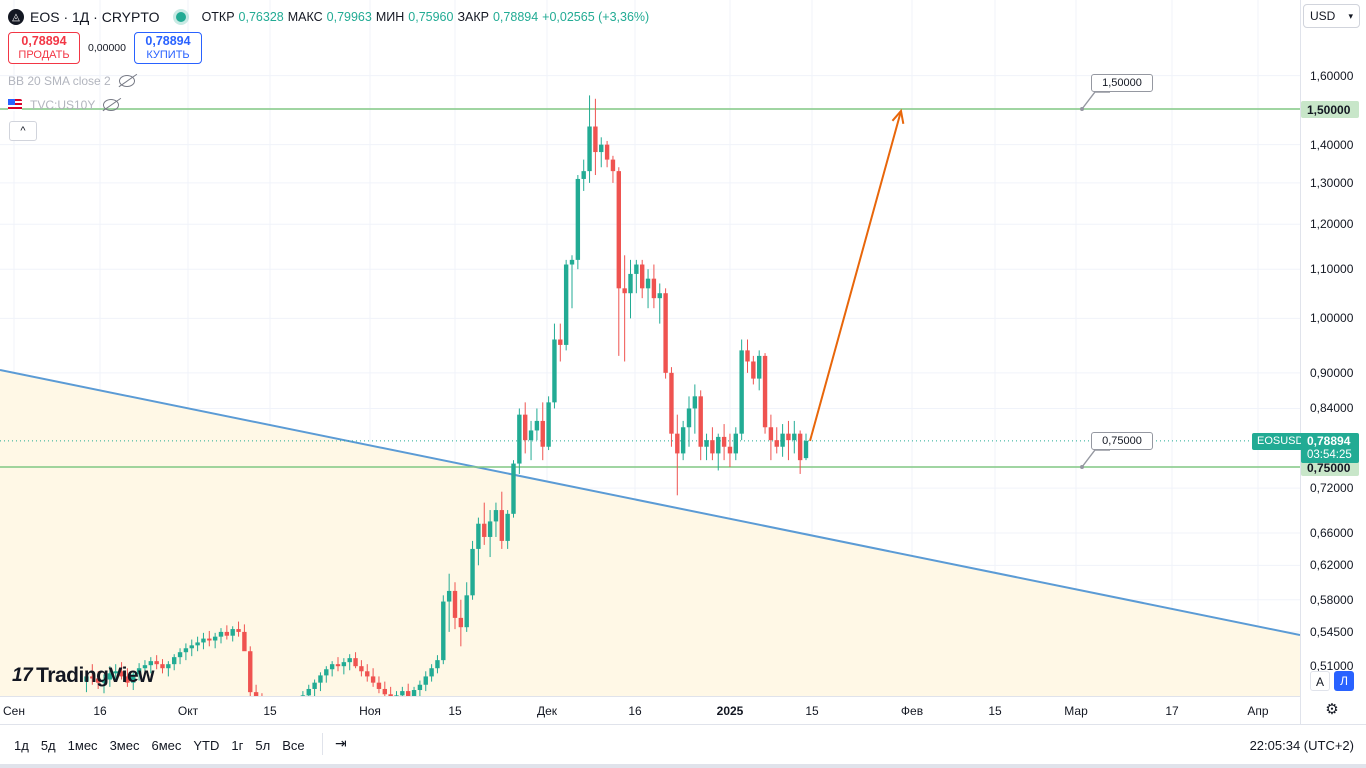 The width and height of the screenshot is (1366, 768). I want to click on forecast-arrow-shaft, so click(855, 276).